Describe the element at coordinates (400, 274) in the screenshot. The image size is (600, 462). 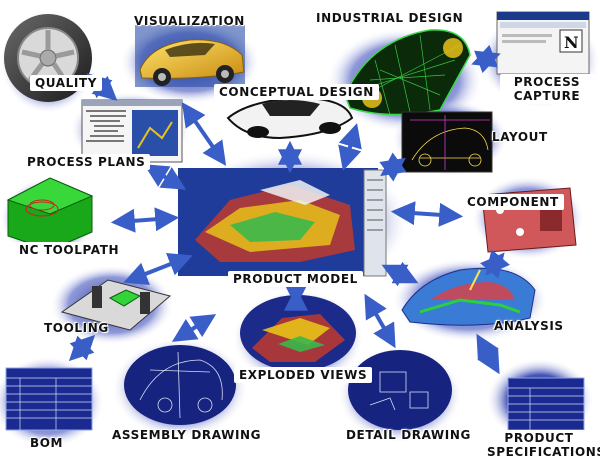
I see `arrow-analysis-product-model` at that location.